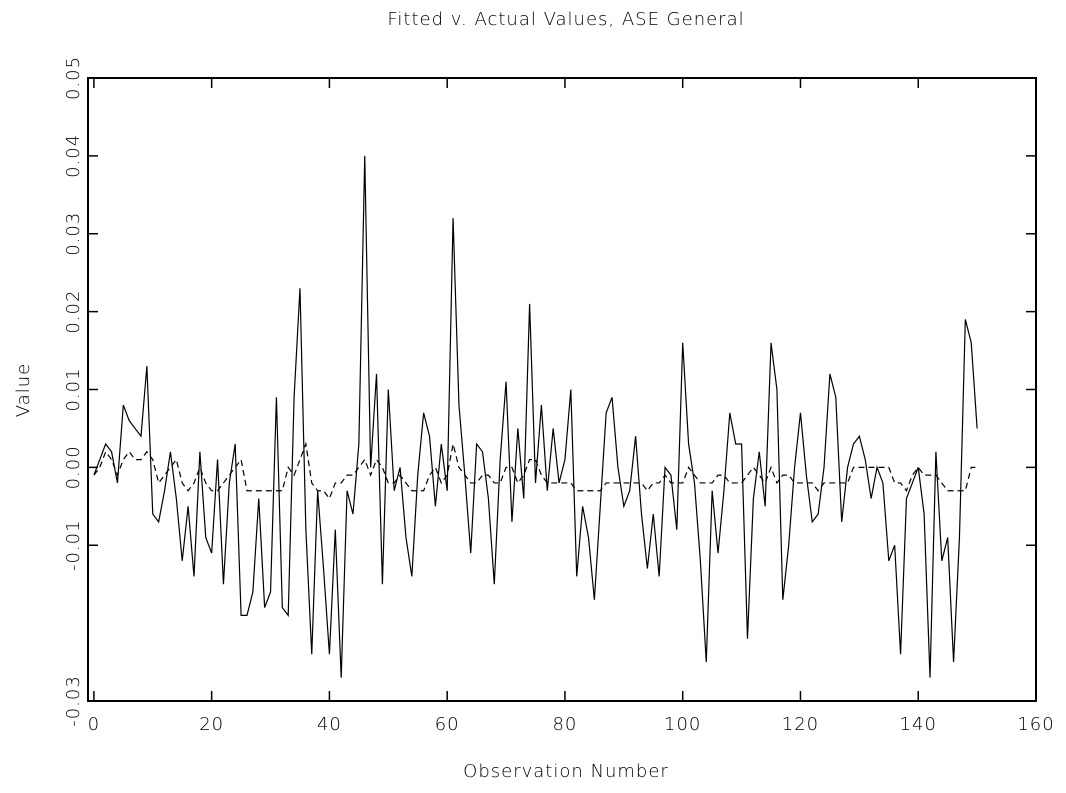 The height and width of the screenshot is (793, 1066). Describe the element at coordinates (564, 724) in the screenshot. I see `x-tick-label: 80` at that location.